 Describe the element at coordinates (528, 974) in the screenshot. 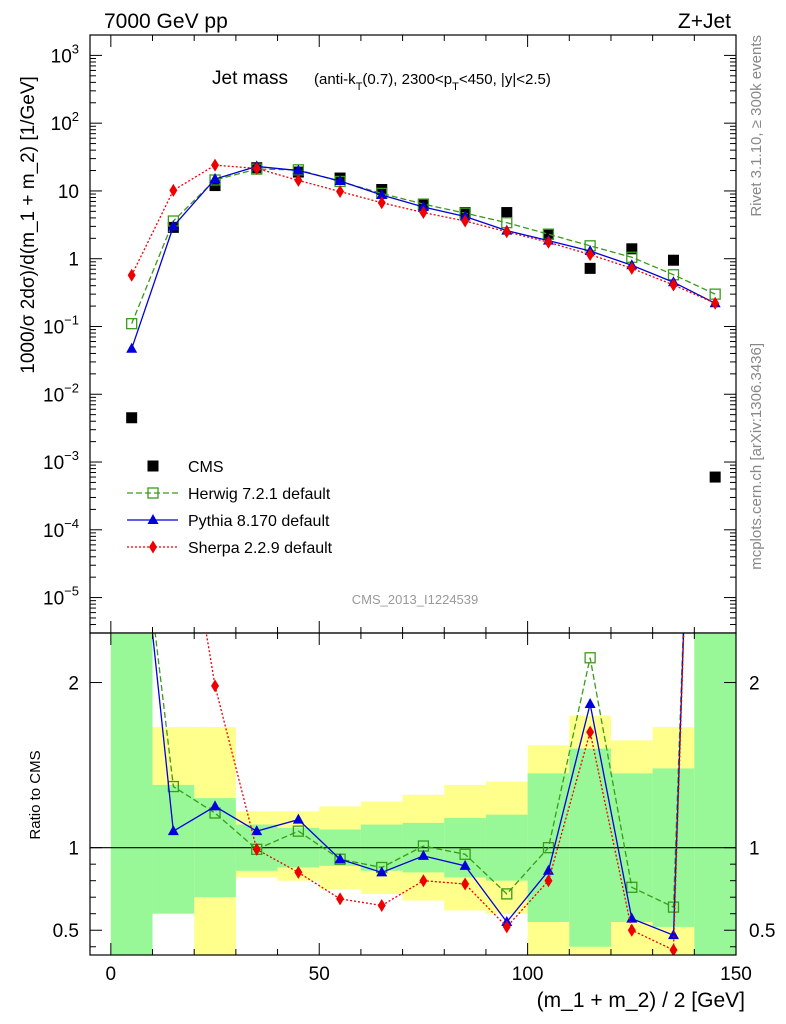

I see `x-tick-label: 100` at that location.